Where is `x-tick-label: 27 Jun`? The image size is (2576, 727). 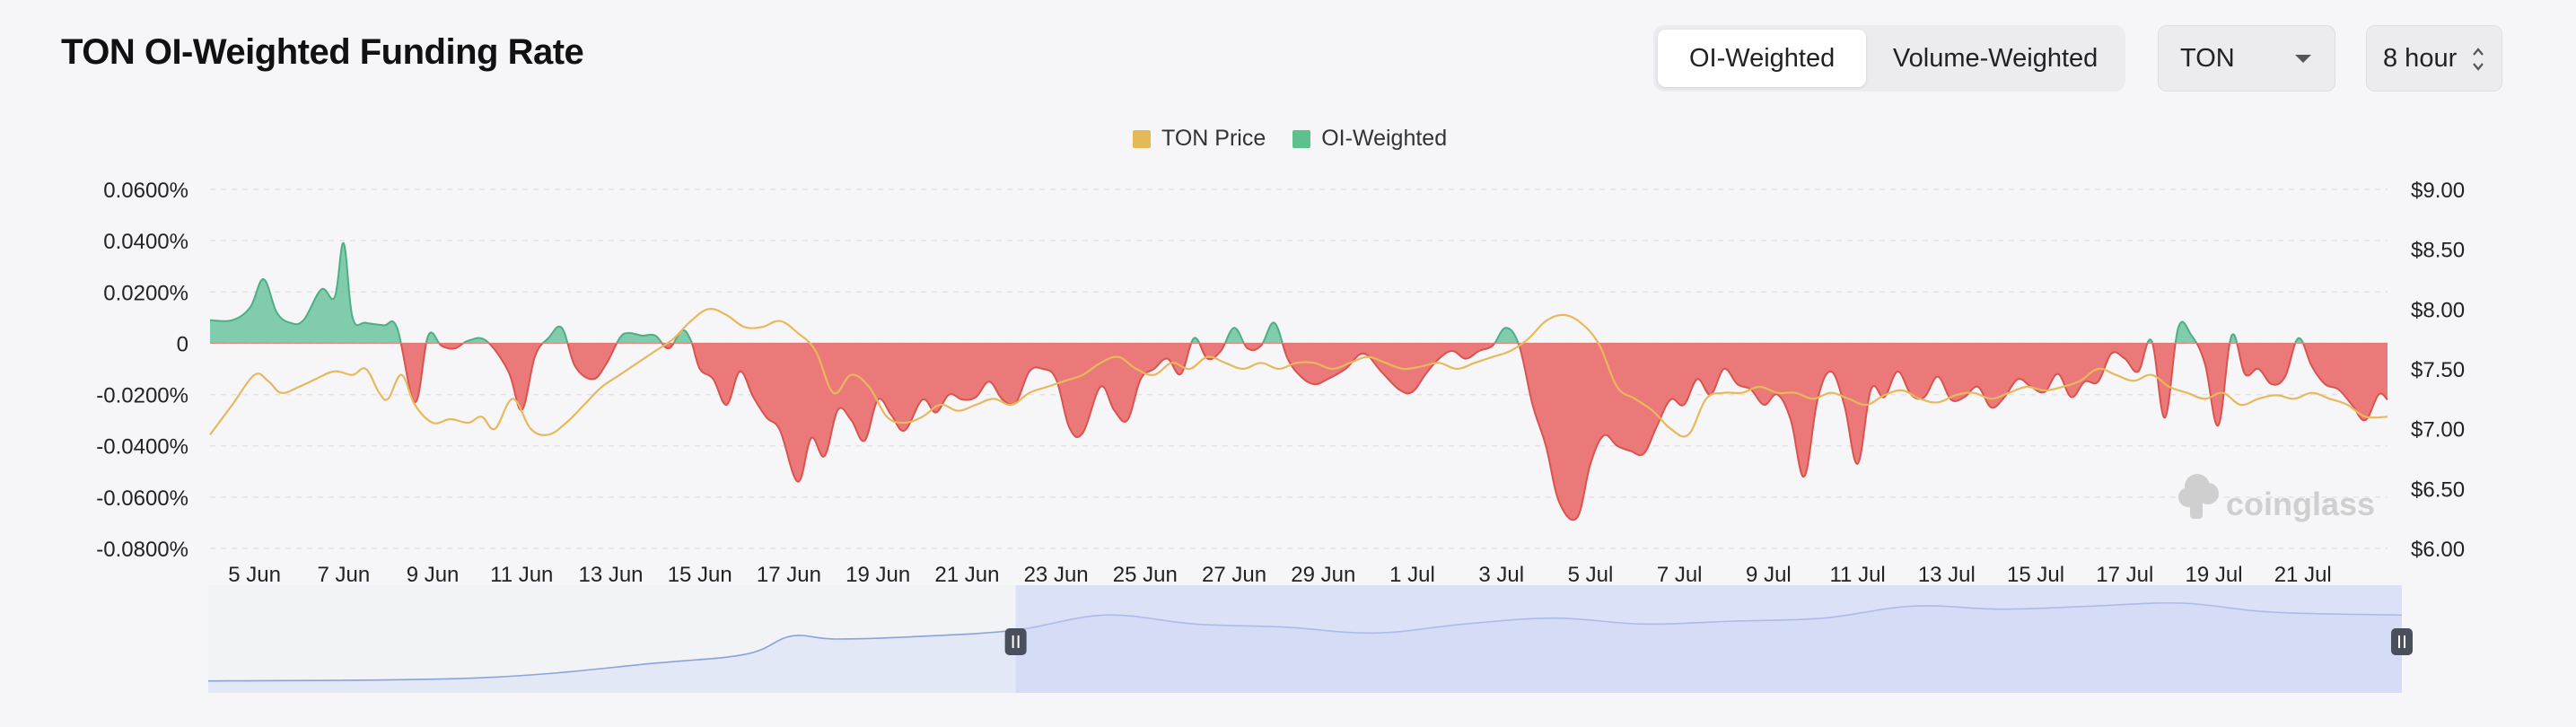 x-tick-label: 27 Jun is located at coordinates (1234, 575).